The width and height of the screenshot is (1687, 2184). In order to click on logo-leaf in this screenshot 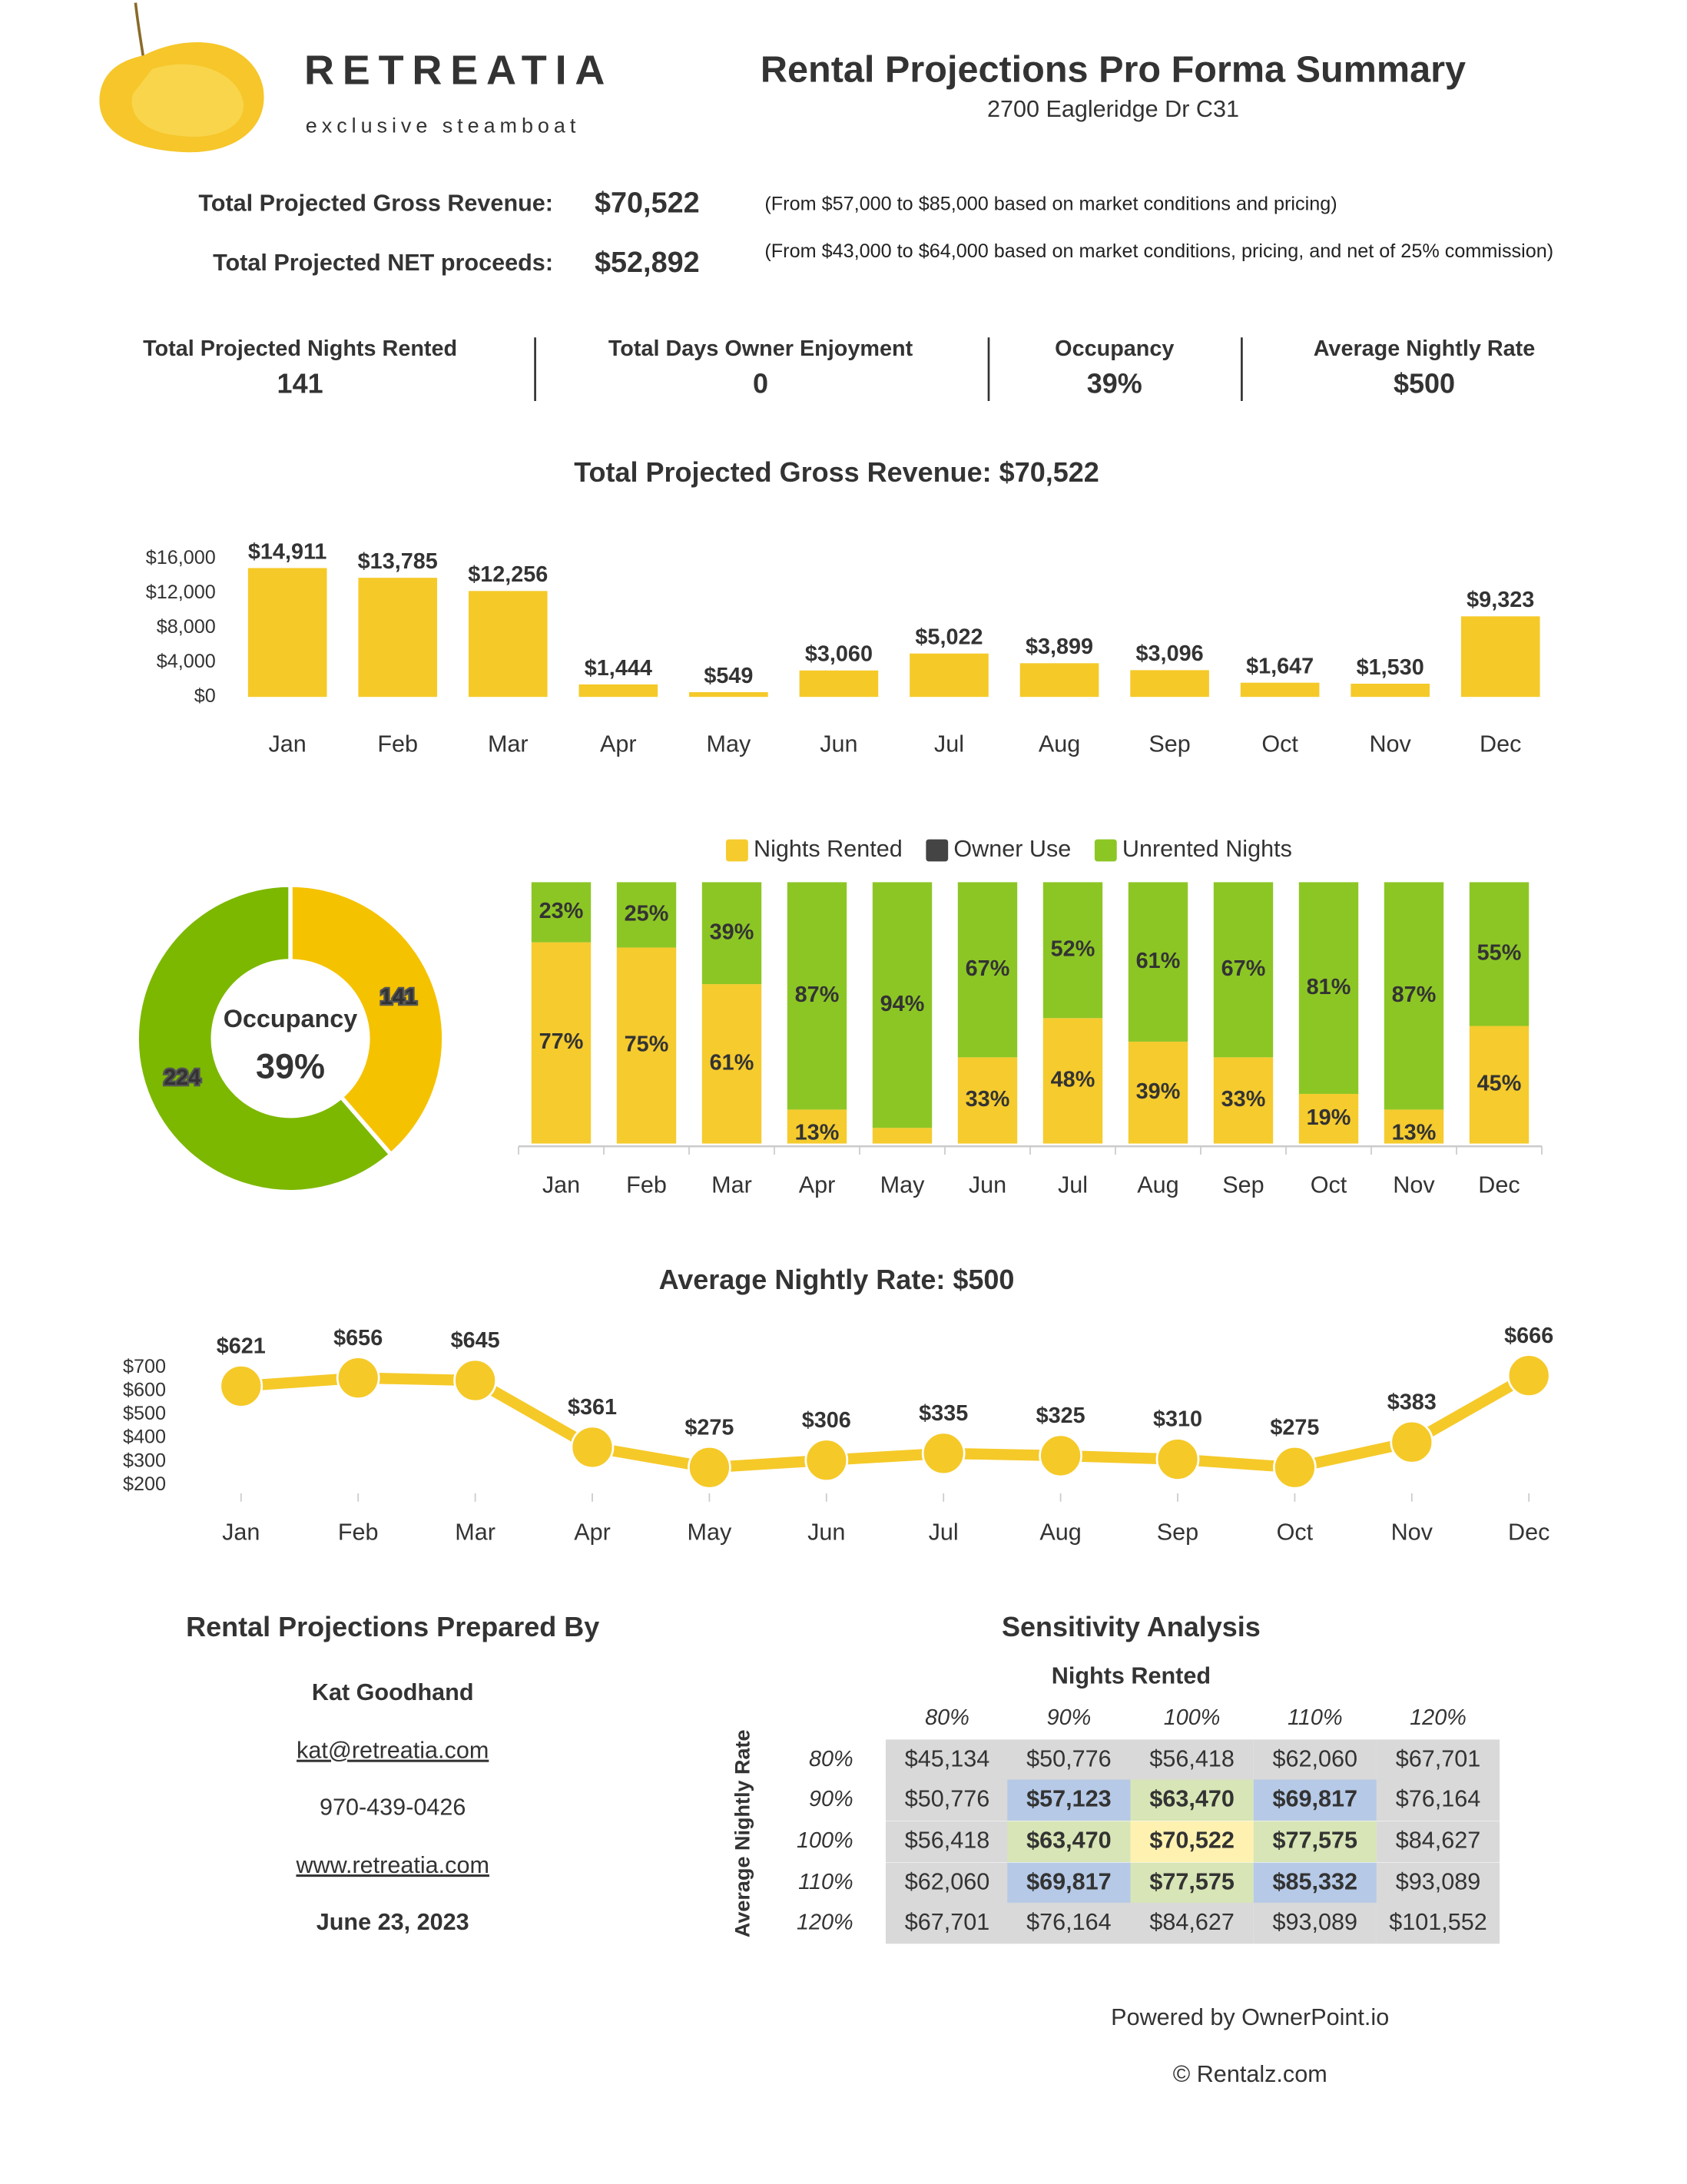, I will do `click(181, 77)`.